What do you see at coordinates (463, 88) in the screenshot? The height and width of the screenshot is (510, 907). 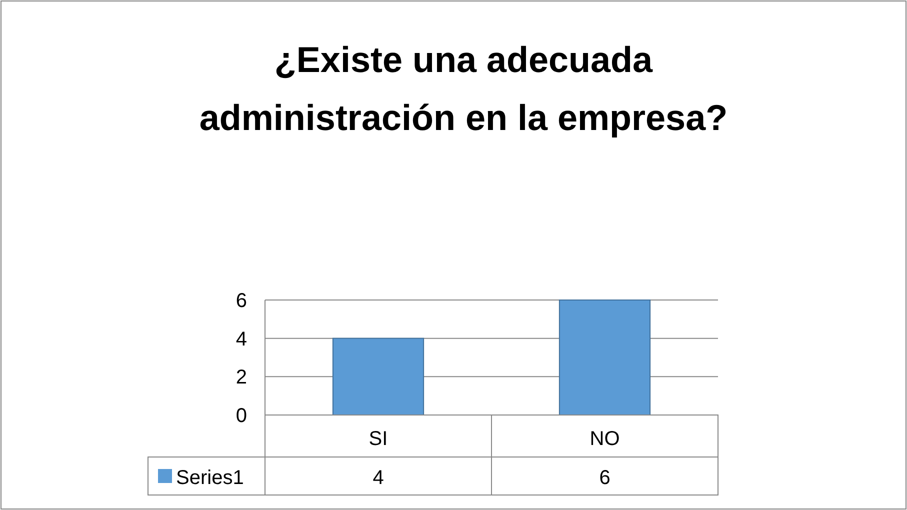 I see `chart-title: ¿Existe una adecuada administración en la empresa?` at bounding box center [463, 88].